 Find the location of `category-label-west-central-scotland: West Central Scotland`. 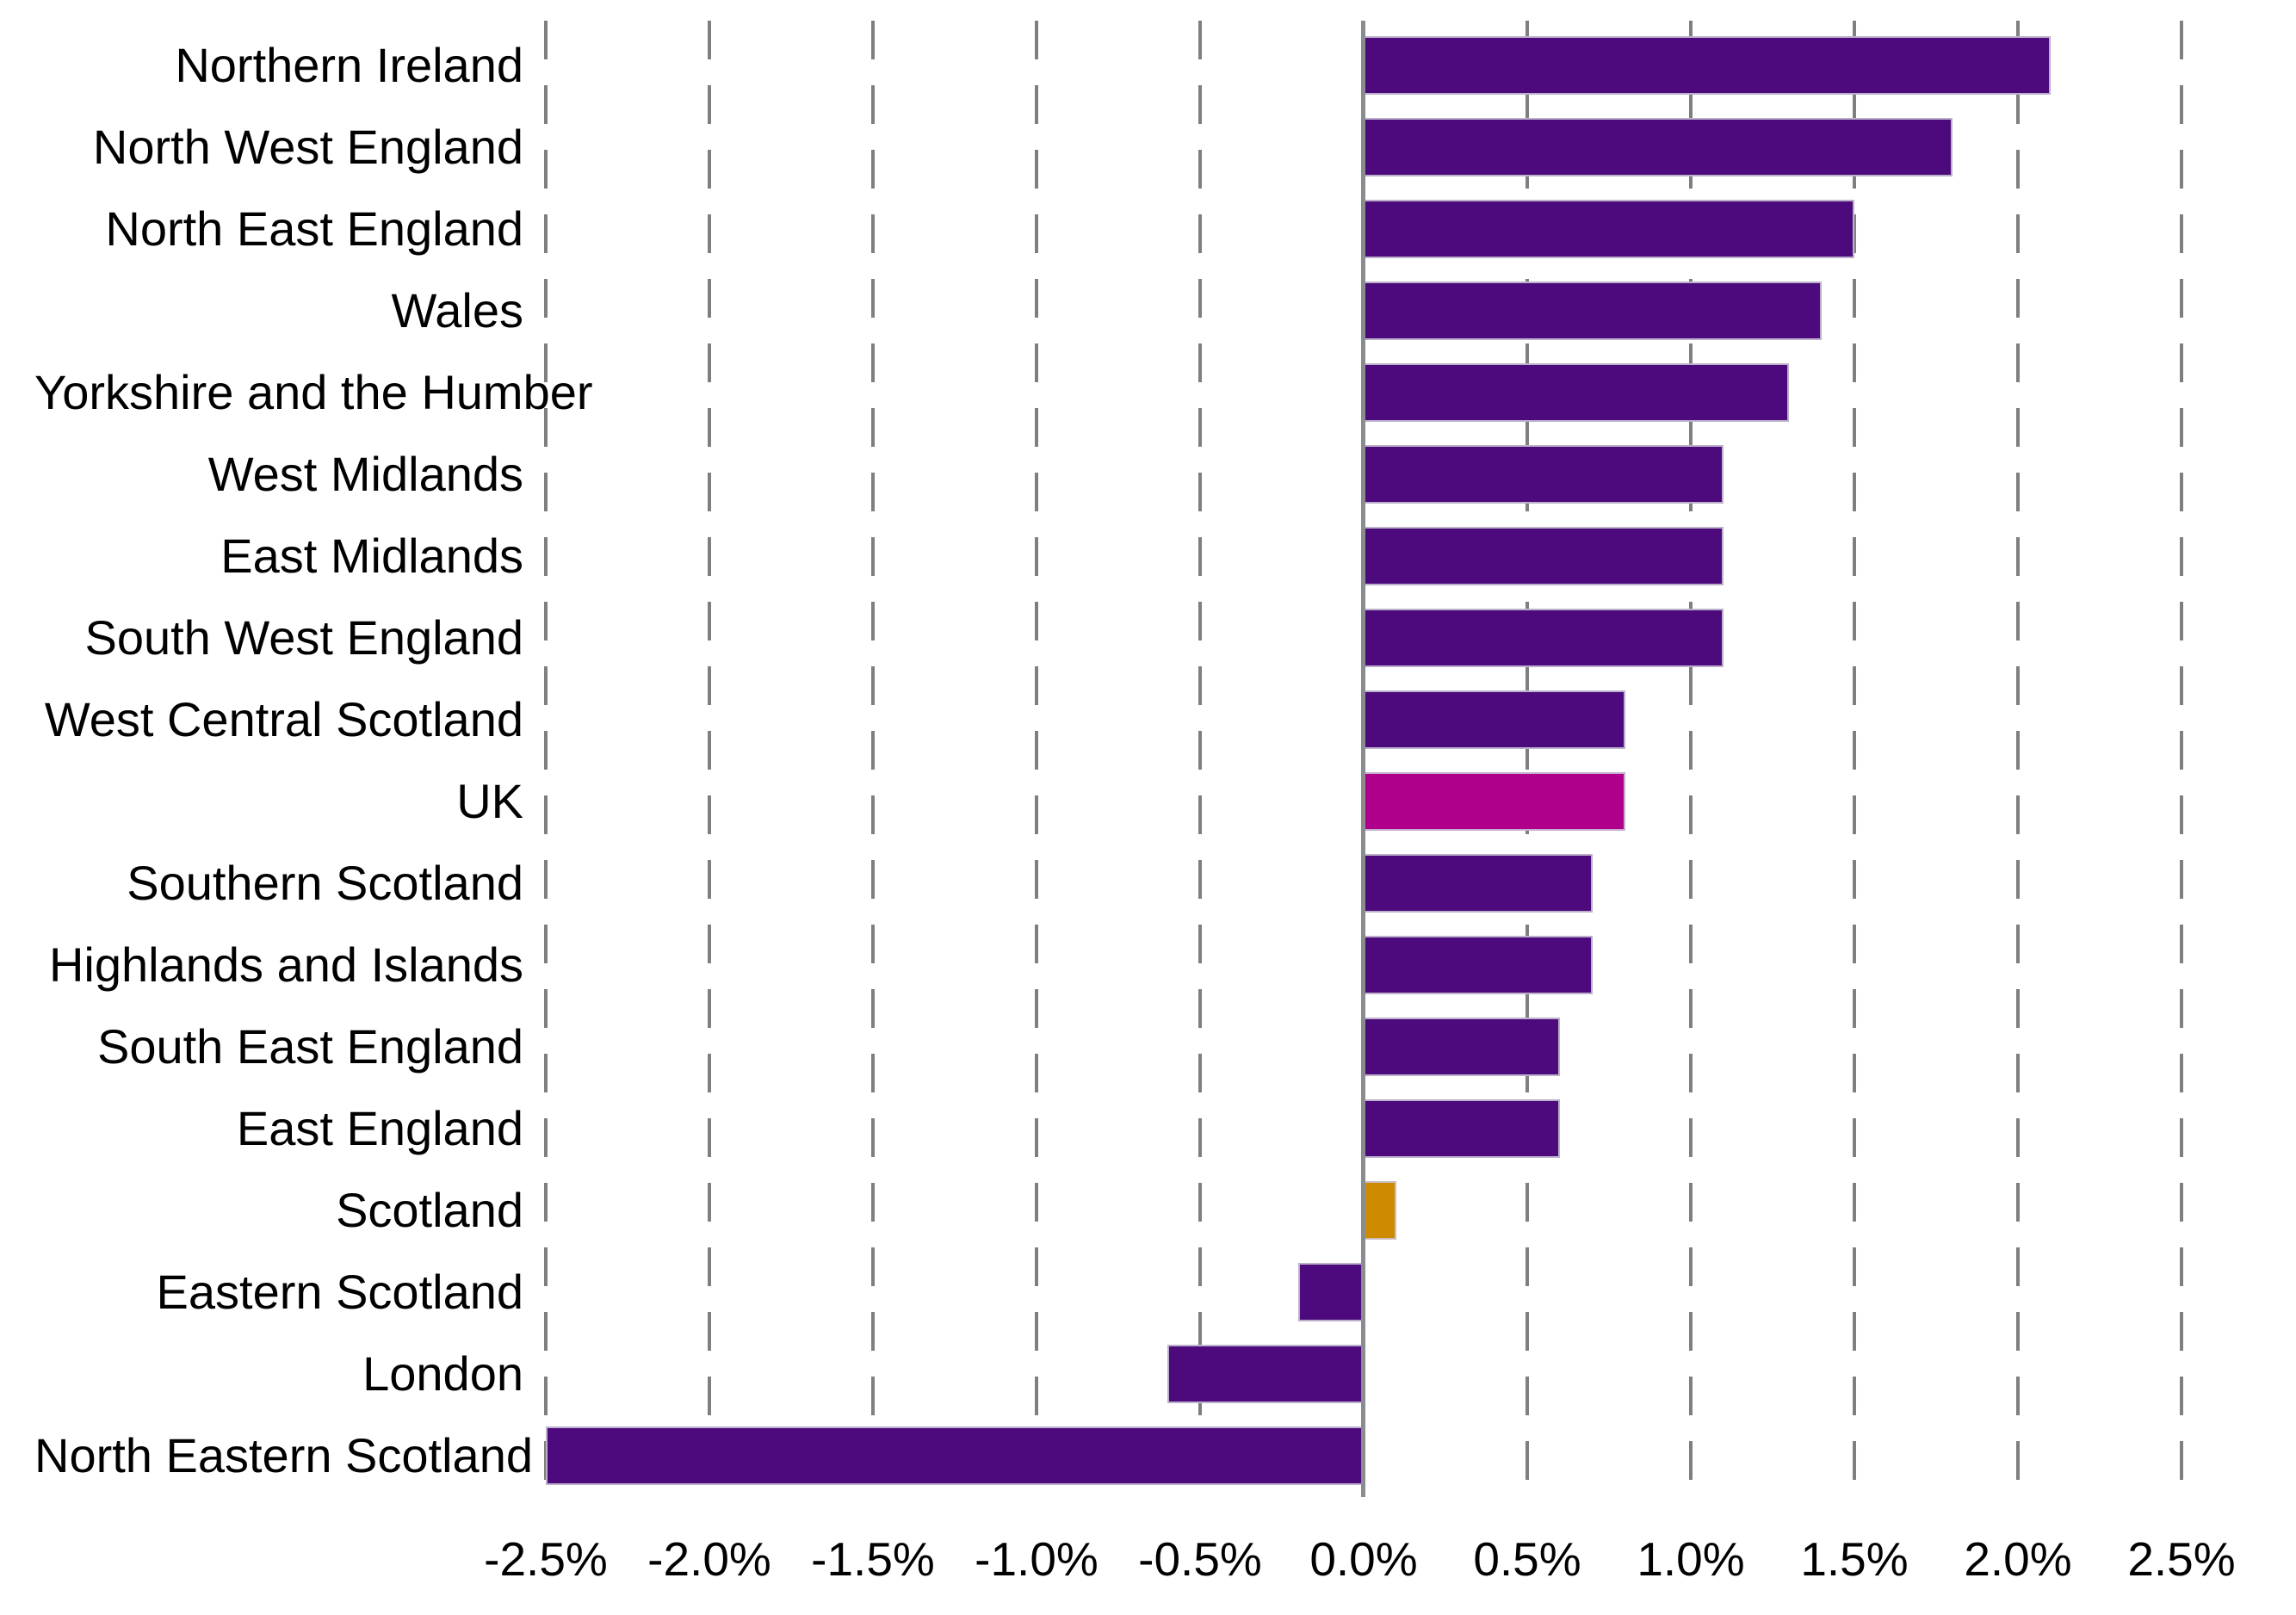

category-label-west-central-scotland: West Central Scotland is located at coordinates (283, 719).